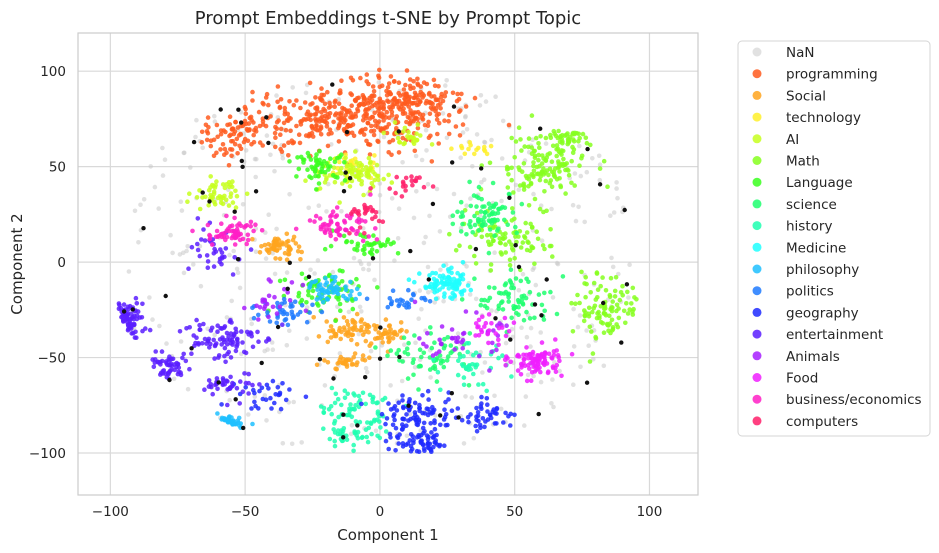 The width and height of the screenshot is (939, 553). I want to click on legend-marker, so click(757, 334).